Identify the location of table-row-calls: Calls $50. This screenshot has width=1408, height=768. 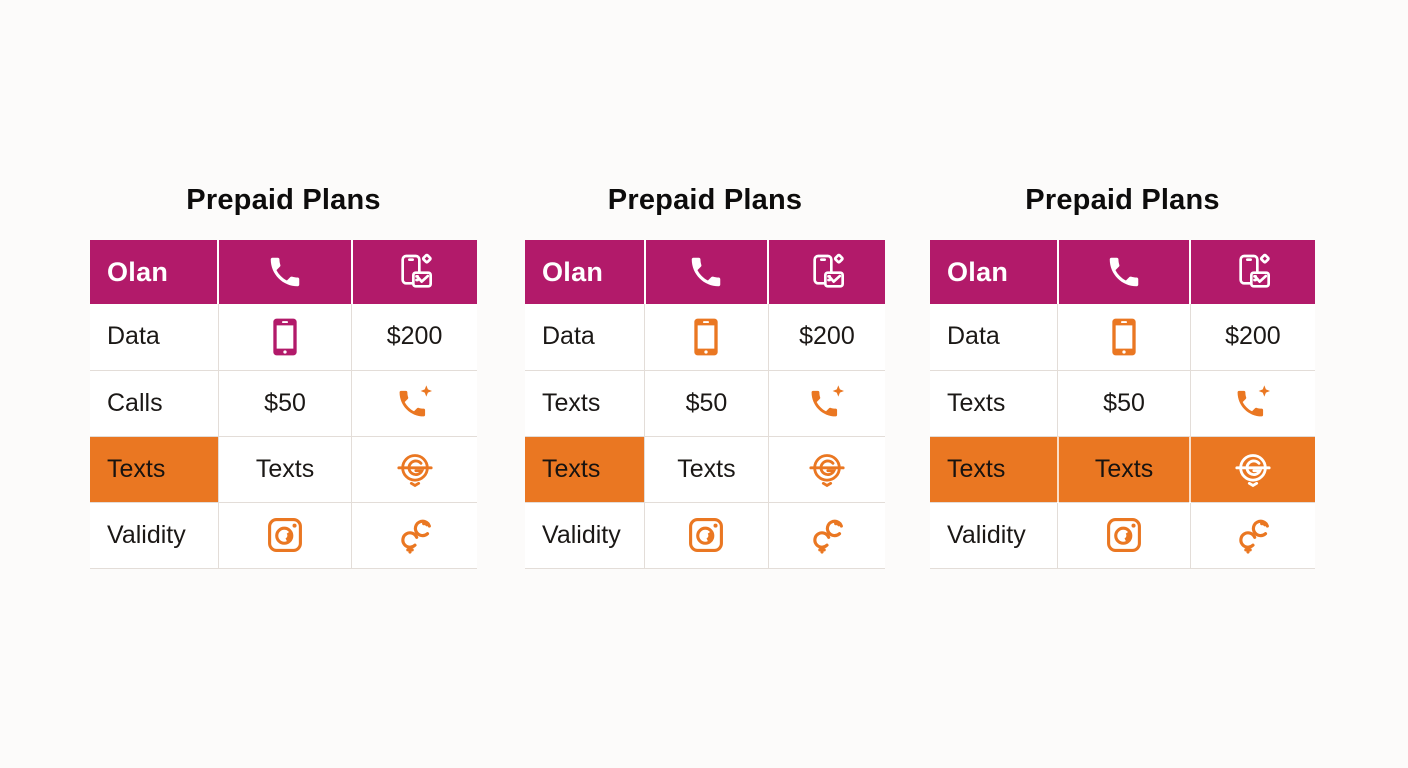
(283, 402).